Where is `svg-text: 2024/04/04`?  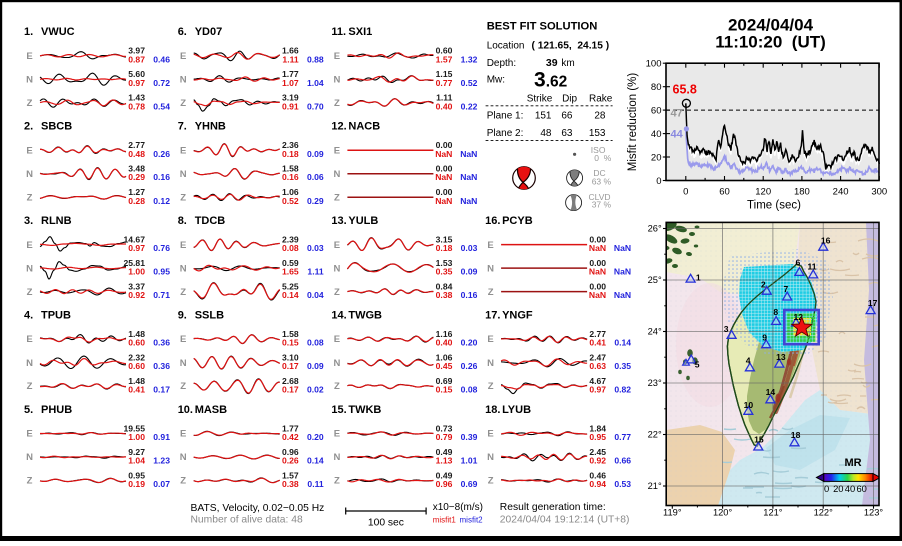 svg-text: 2024/04/04 is located at coordinates (771, 24).